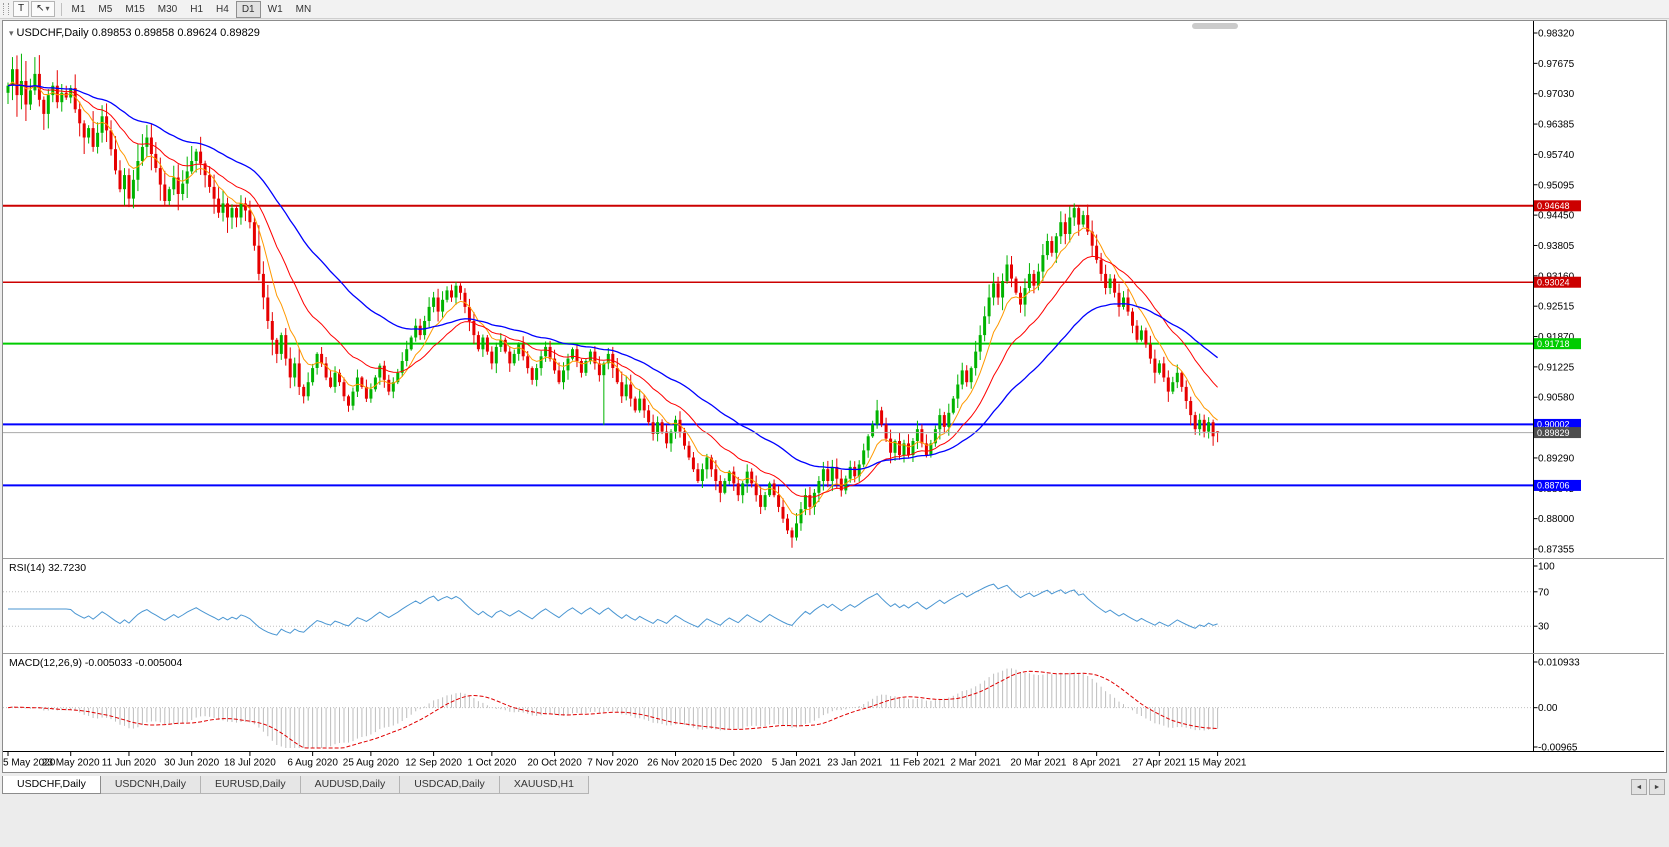 Image resolution: width=1669 pixels, height=847 pixels. What do you see at coordinates (1548, 708) in the screenshot?
I see `svg-text: 0.00` at bounding box center [1548, 708].